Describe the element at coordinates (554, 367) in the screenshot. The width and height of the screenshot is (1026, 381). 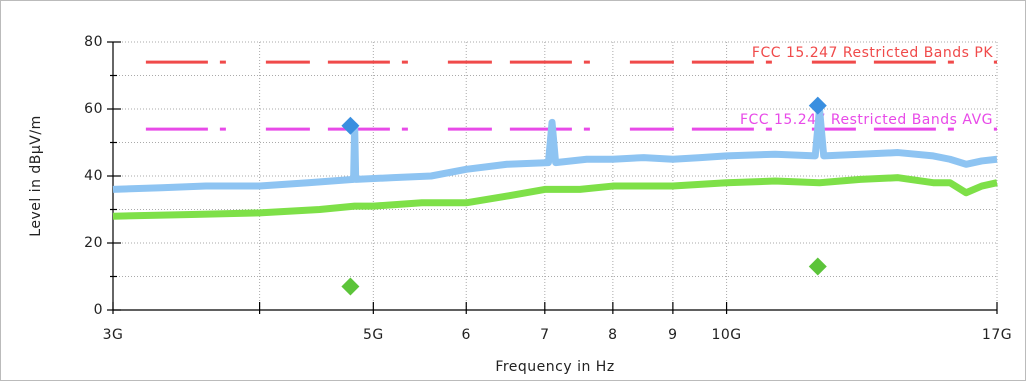
I see `x-axis-title: Frequency in Hz` at that location.